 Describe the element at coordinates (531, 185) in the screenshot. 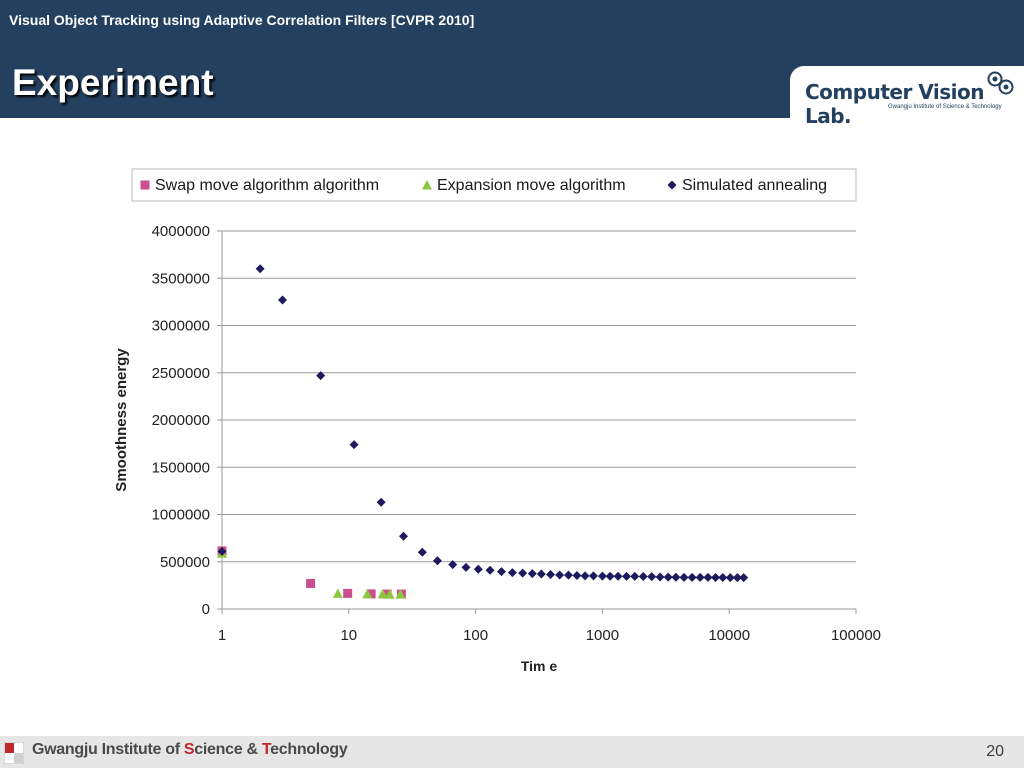

I see `legend-label: Expansion move algorithm` at that location.